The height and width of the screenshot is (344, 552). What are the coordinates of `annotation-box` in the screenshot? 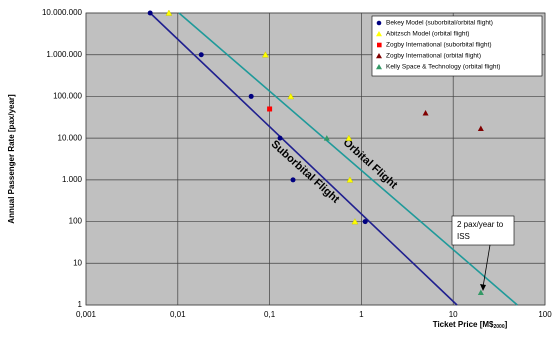 It's located at (483, 230).